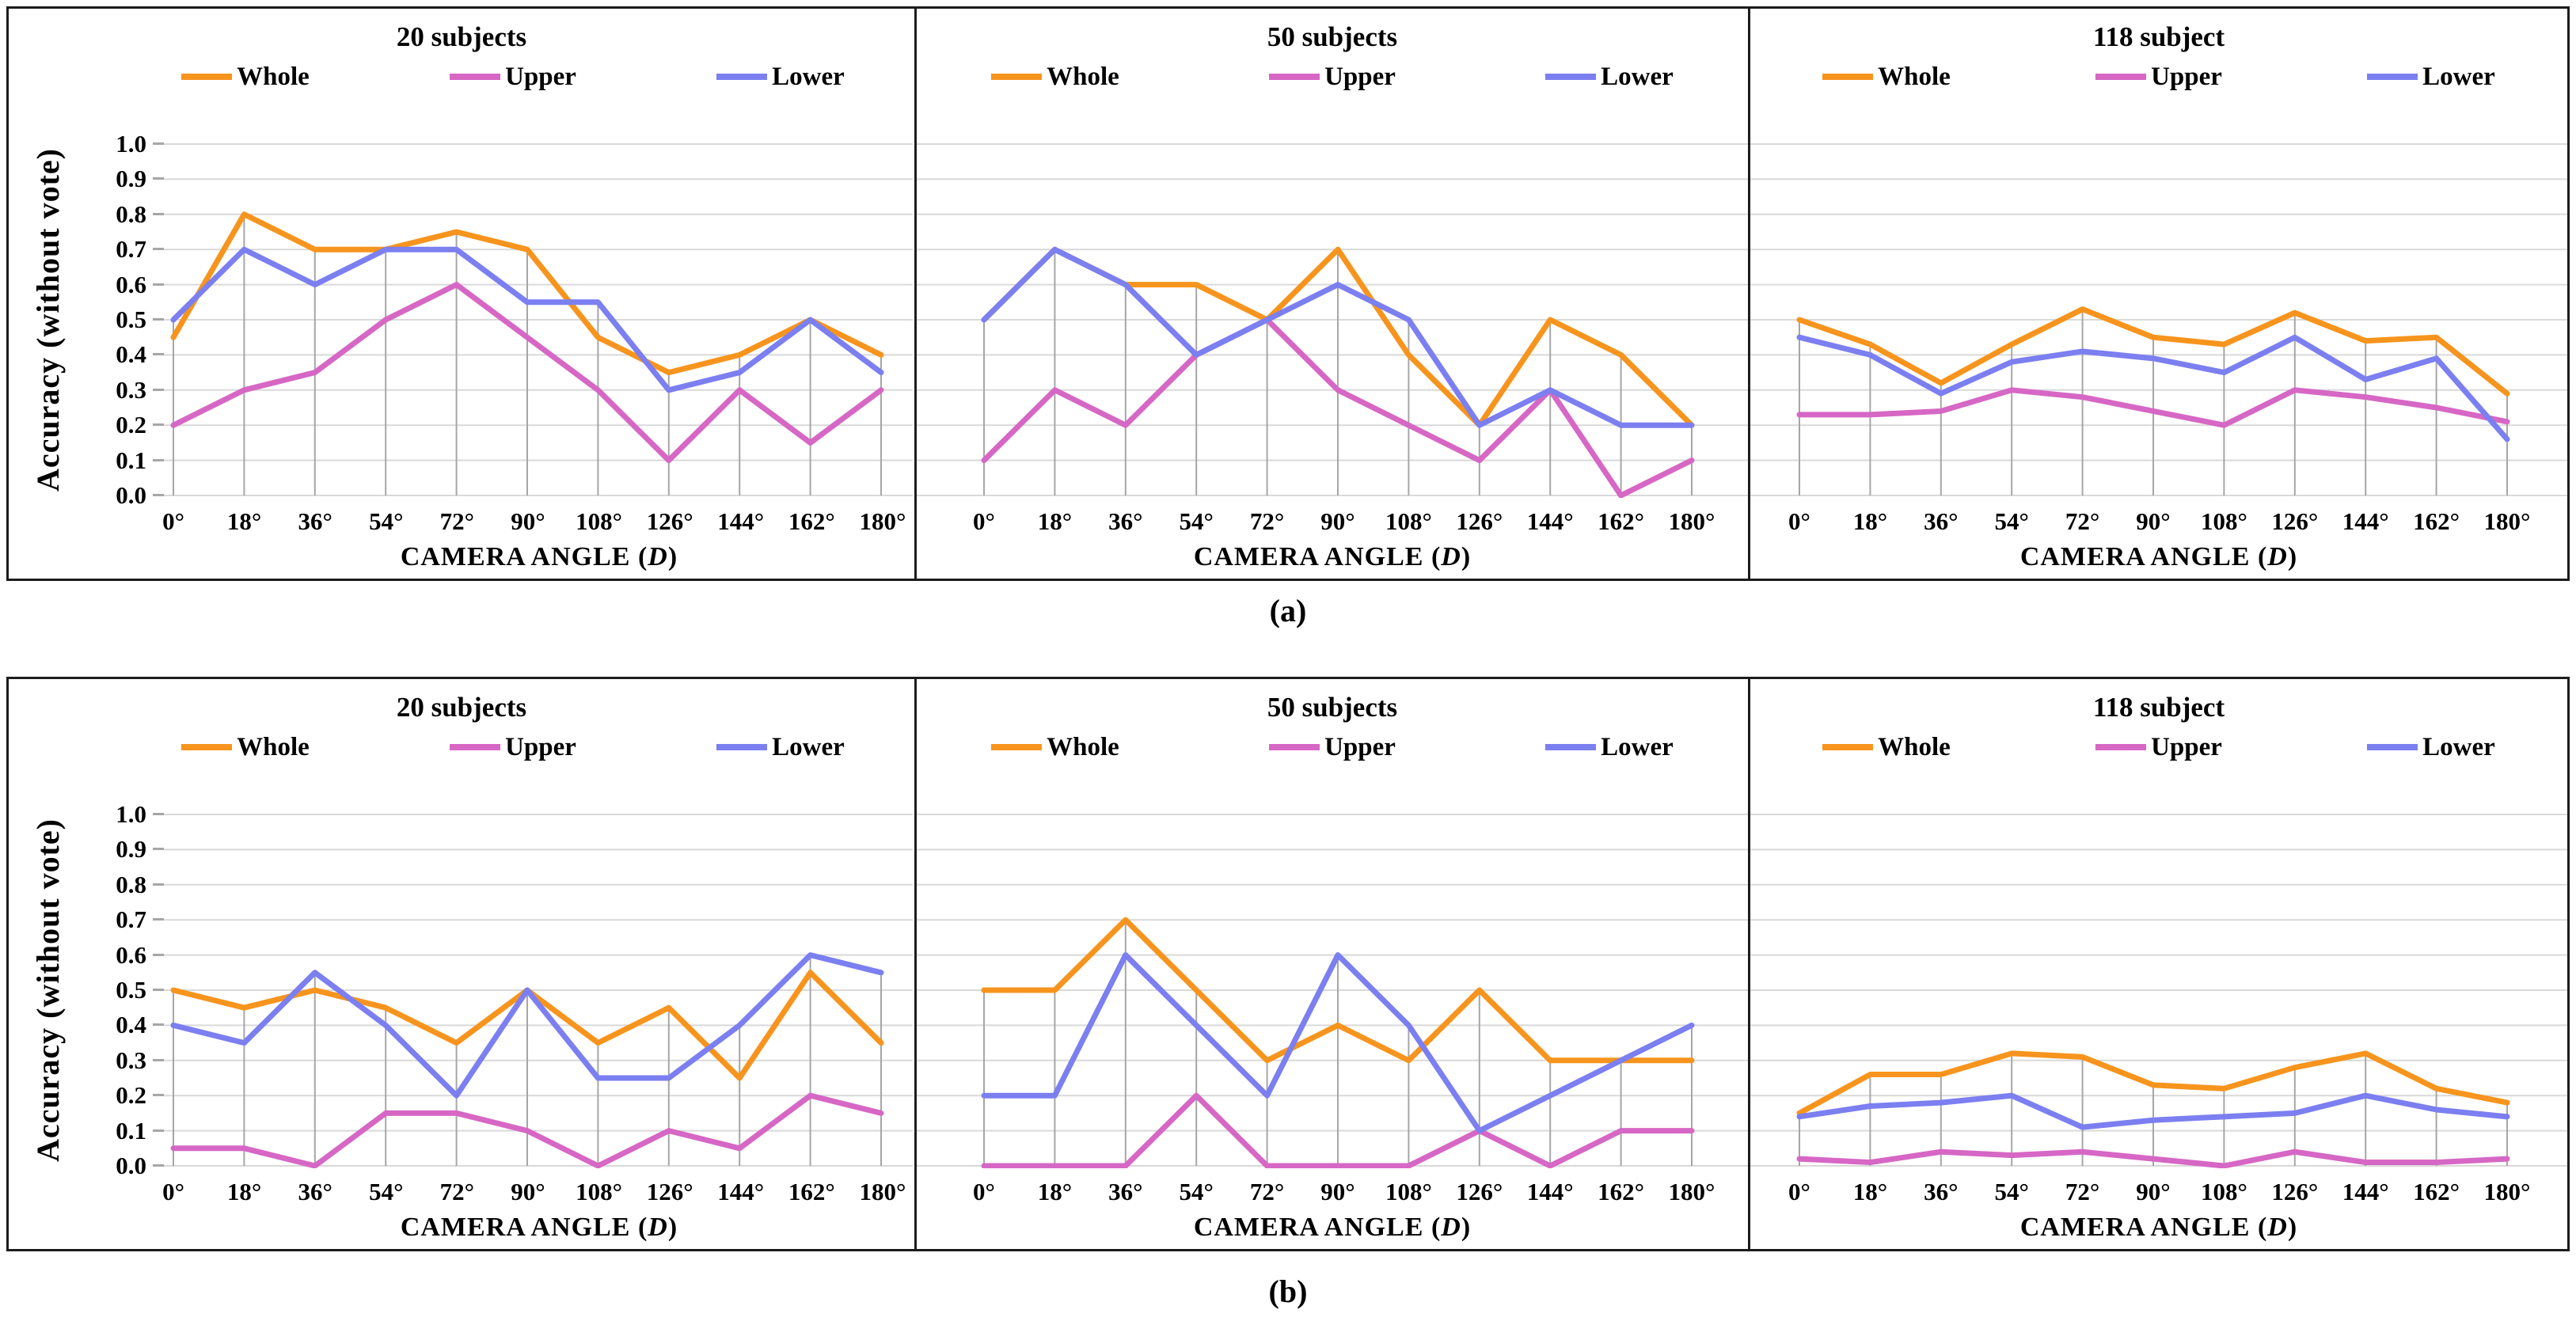  I want to click on legend-item-whole: Whole, so click(1055, 747).